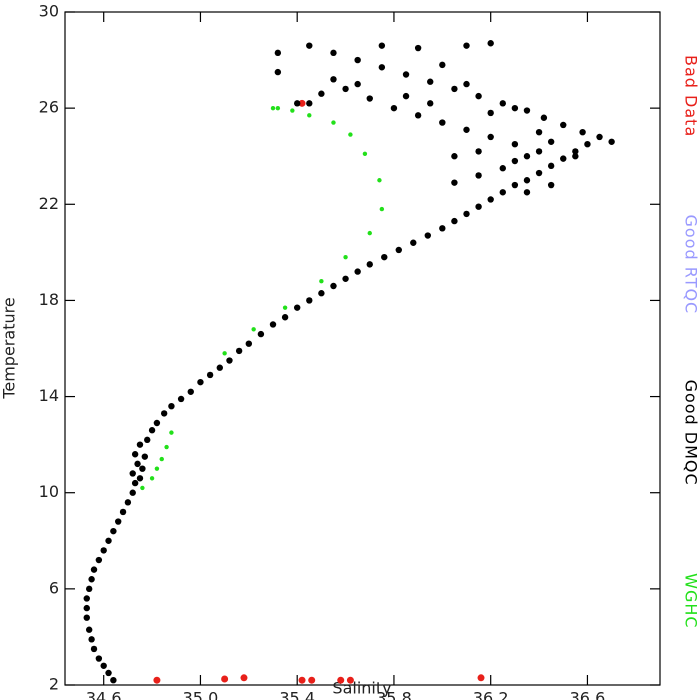  What do you see at coordinates (49, 491) in the screenshot?
I see `y-tick-label: 10` at bounding box center [49, 491].